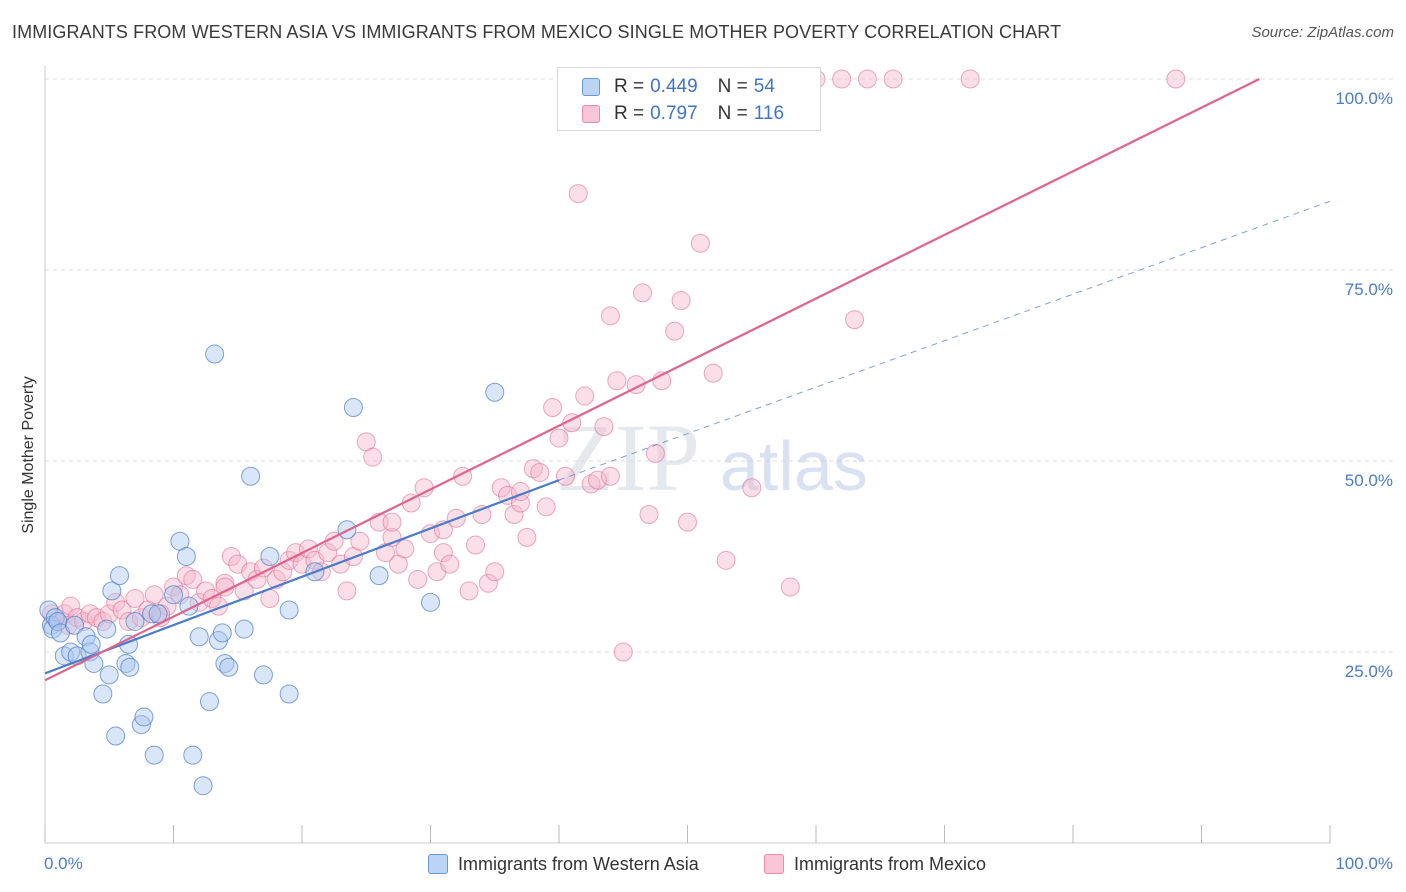 Image resolution: width=1406 pixels, height=892 pixels. Describe the element at coordinates (63, 863) in the screenshot. I see `x-tick-label: 0.0%` at that location.